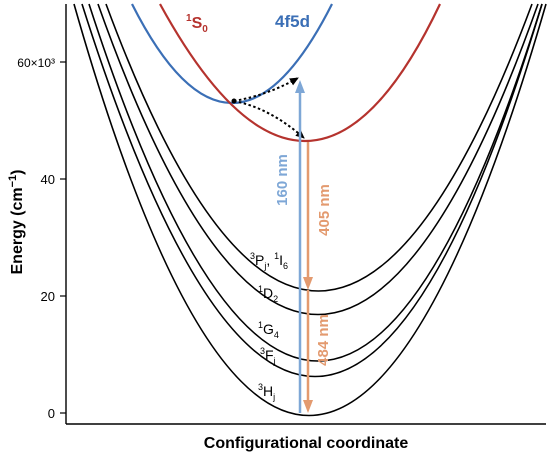 The height and width of the screenshot is (458, 550). I want to click on label-1s0-base: S, so click(197, 23).